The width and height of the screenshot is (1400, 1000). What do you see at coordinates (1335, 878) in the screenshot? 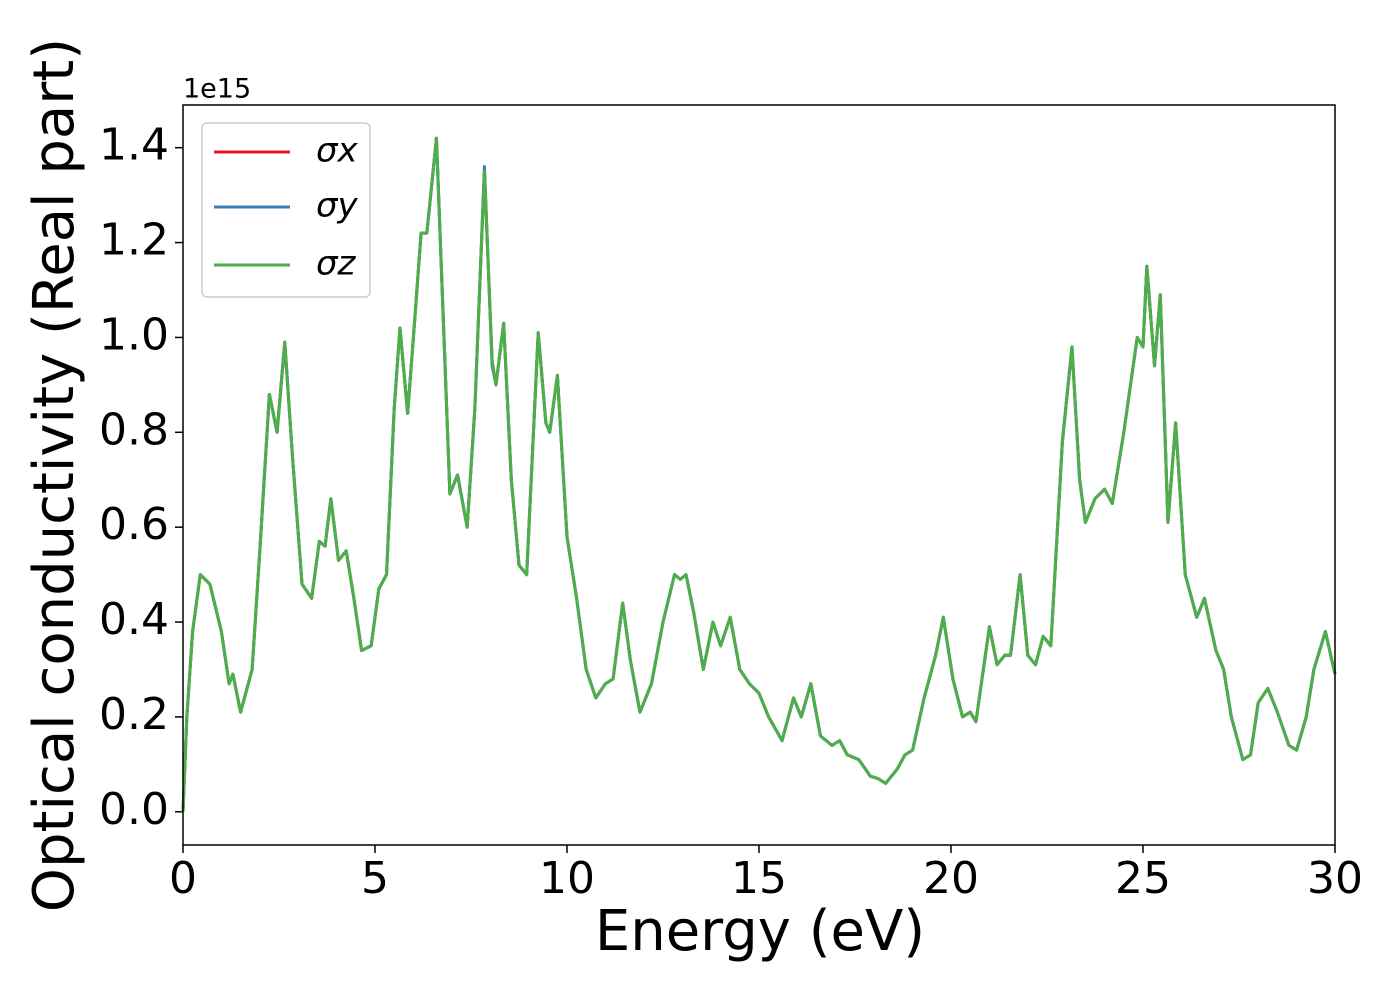
I see `x-tick-label: 30` at bounding box center [1335, 878].